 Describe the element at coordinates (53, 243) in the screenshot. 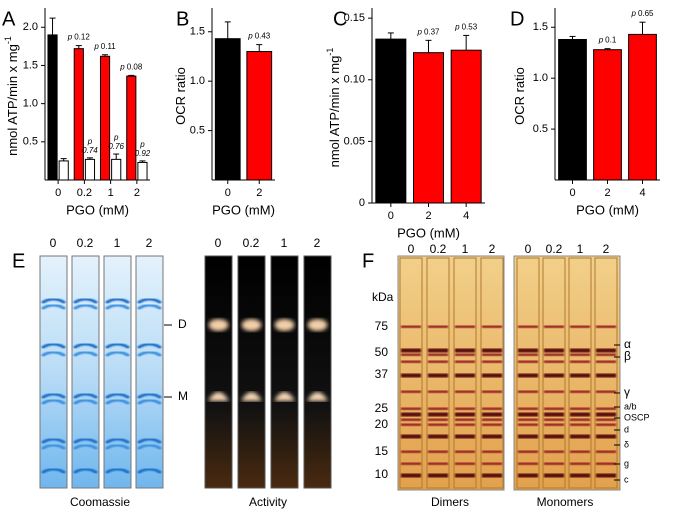

I see `lane-label: 0` at that location.